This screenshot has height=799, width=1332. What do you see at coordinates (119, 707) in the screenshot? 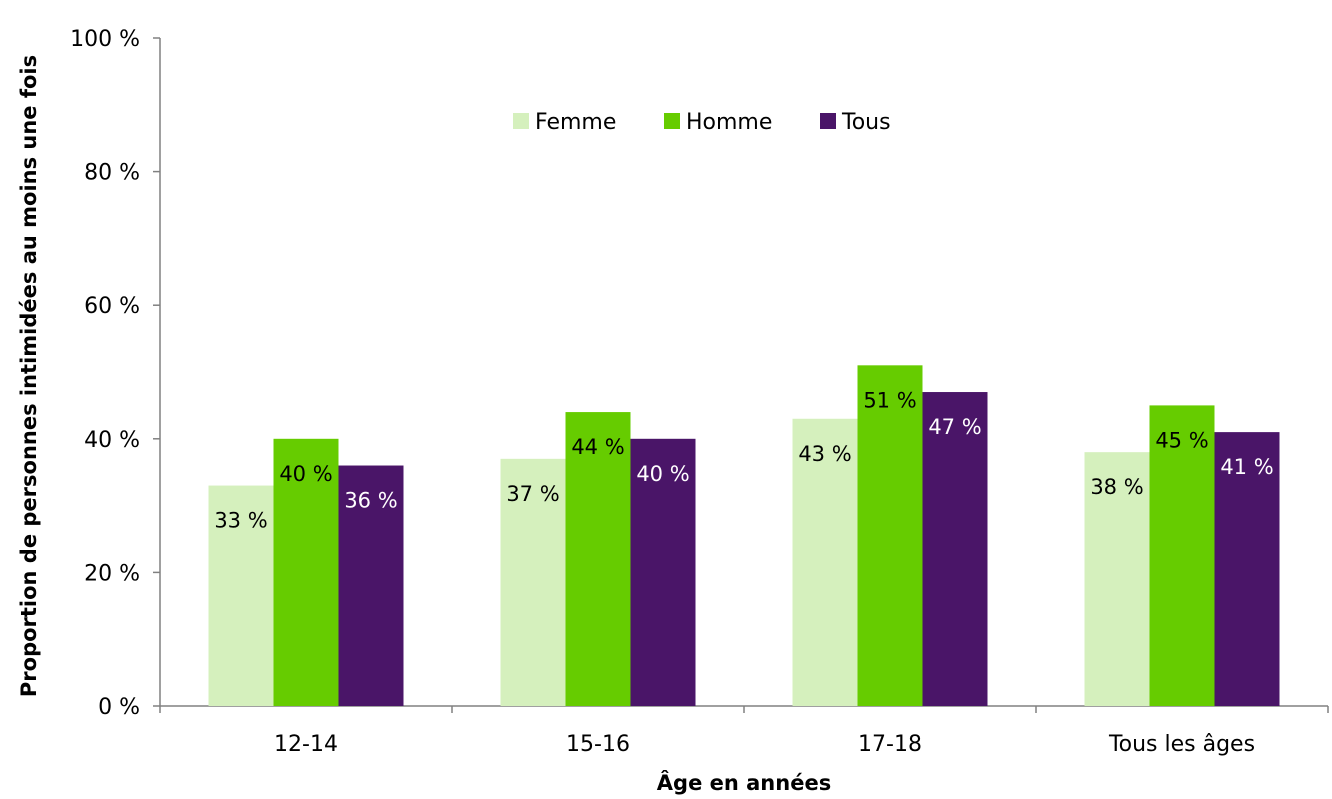
I see `y-tick-label: 0 %` at bounding box center [119, 707].